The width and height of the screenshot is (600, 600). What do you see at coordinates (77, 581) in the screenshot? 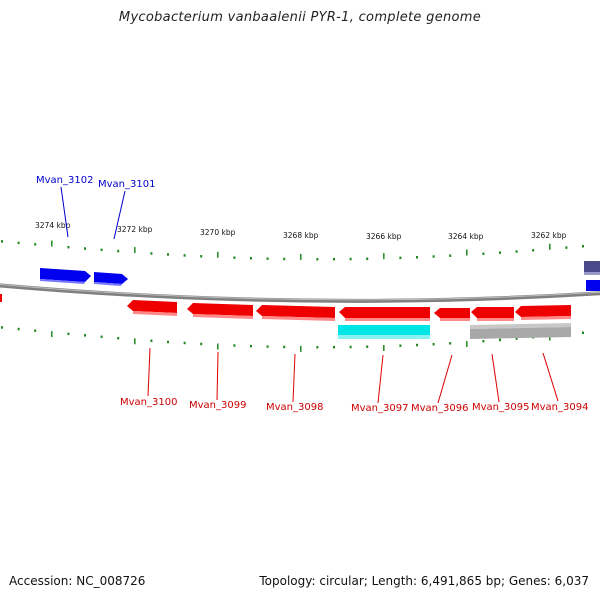
I see `accession-text: Accession: NC_008726` at bounding box center [77, 581].